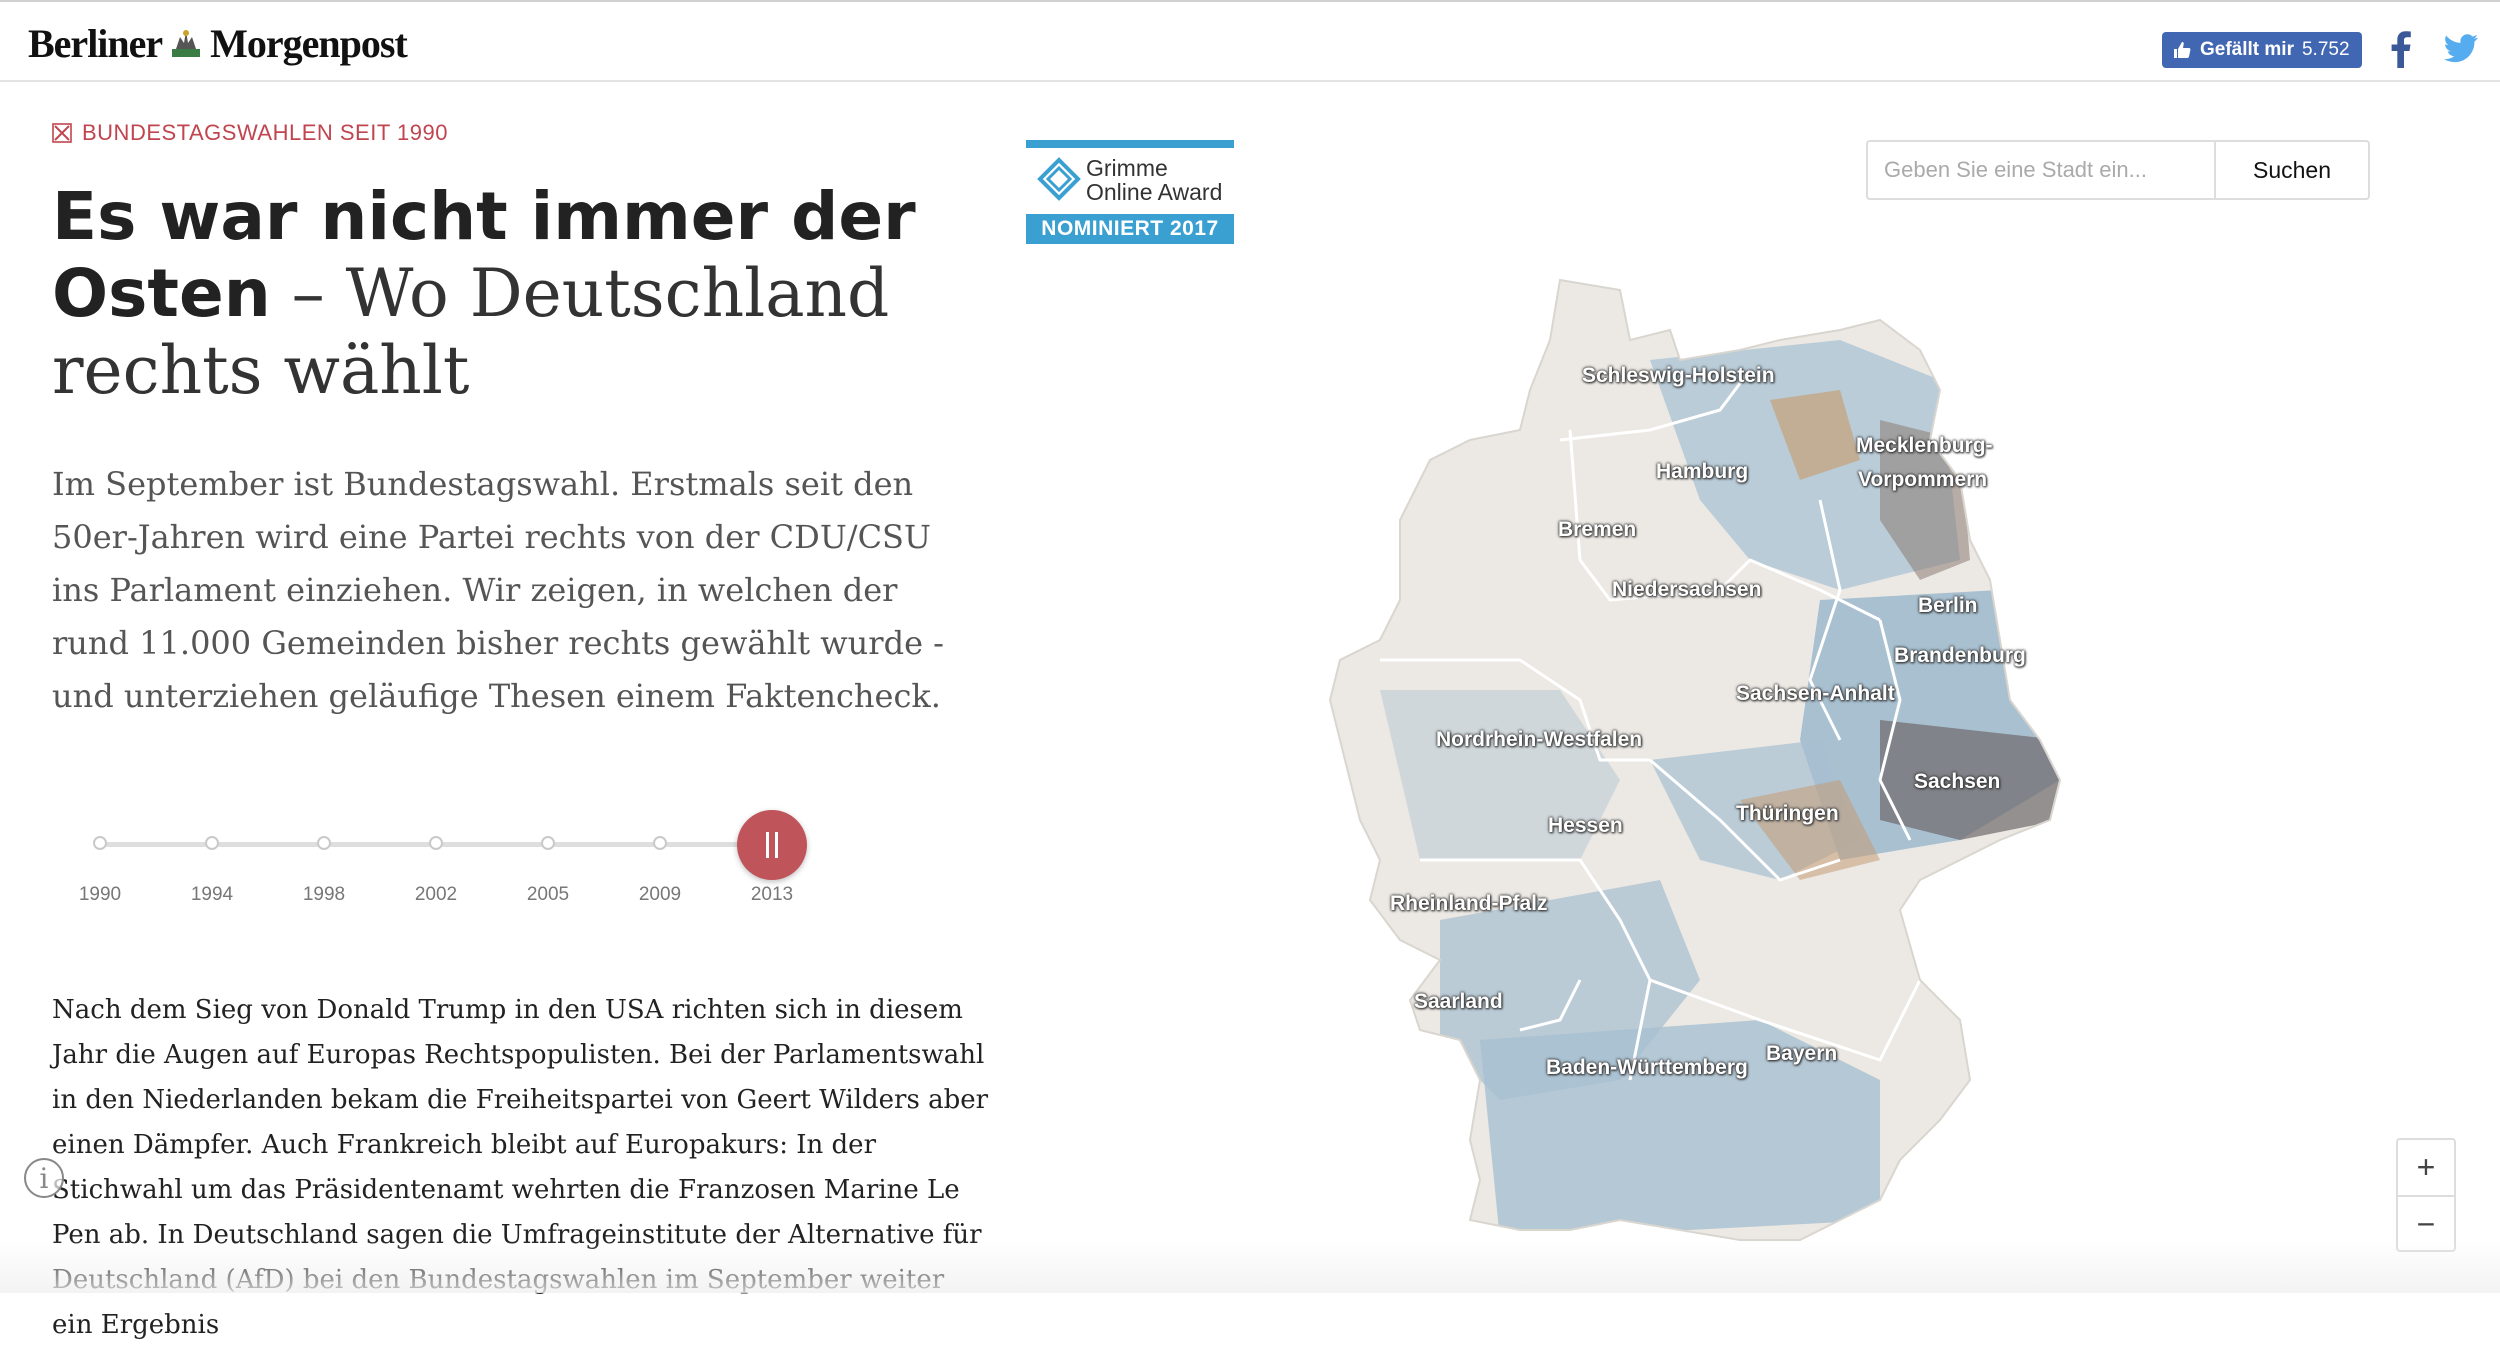 The width and height of the screenshot is (2500, 1348). What do you see at coordinates (1923, 479) in the screenshot?
I see `state-label-vorpommern: Vorpommern` at bounding box center [1923, 479].